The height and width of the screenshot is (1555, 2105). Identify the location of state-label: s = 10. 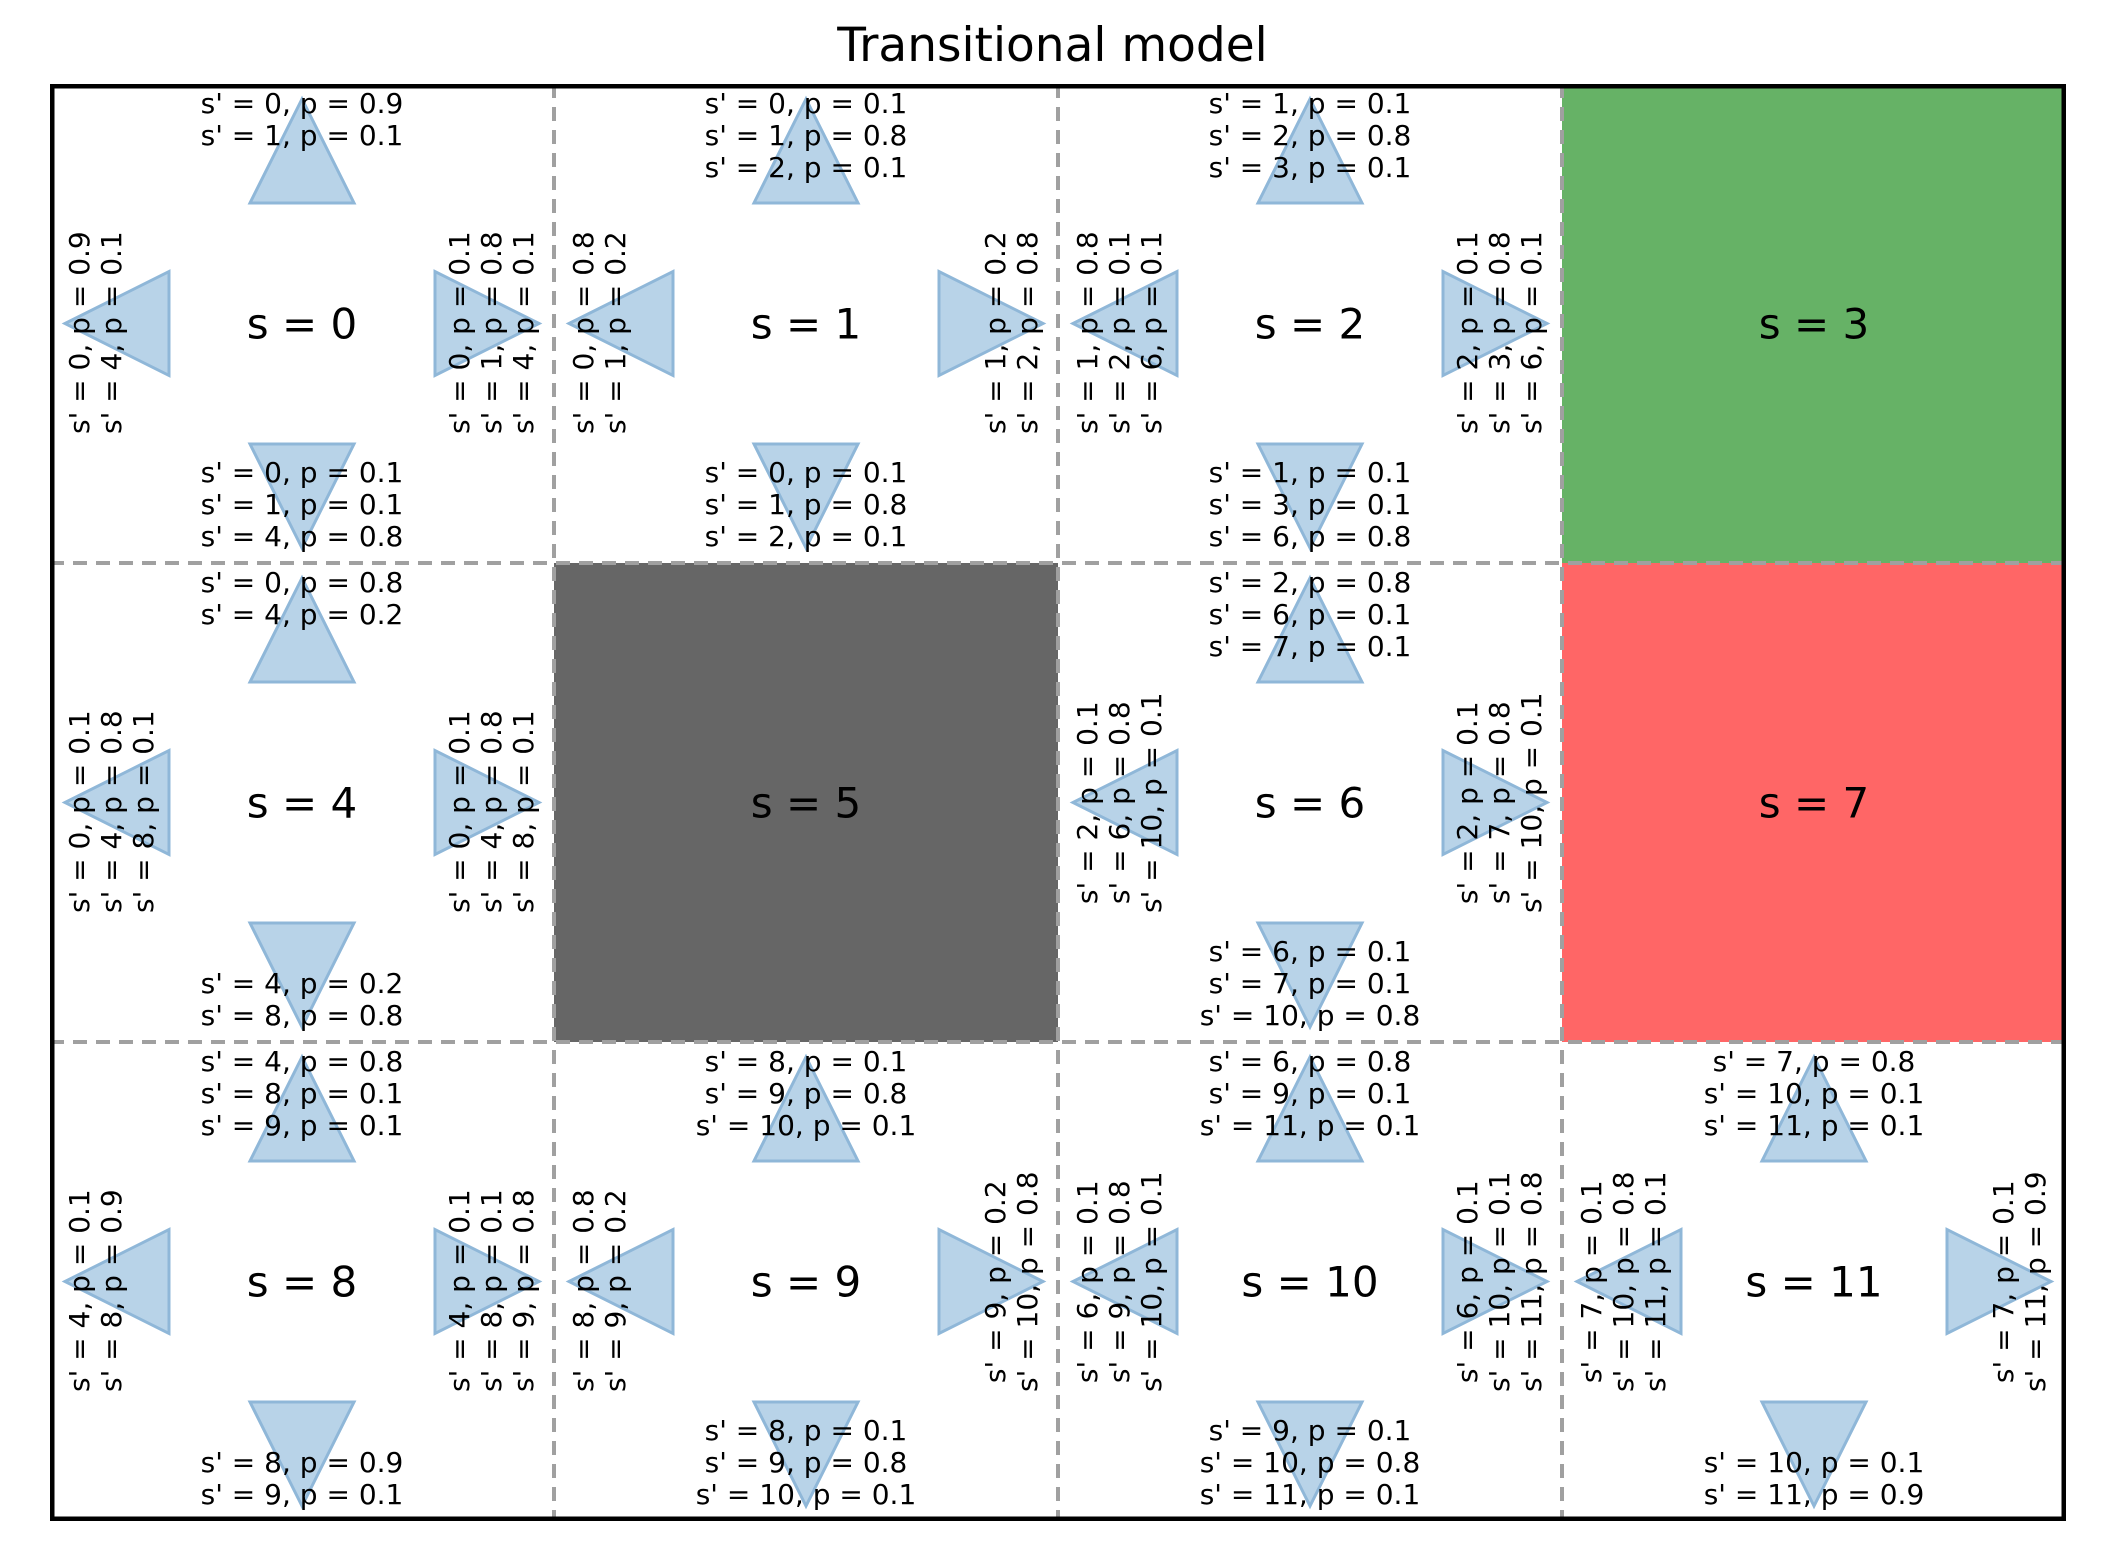
(1310, 1281).